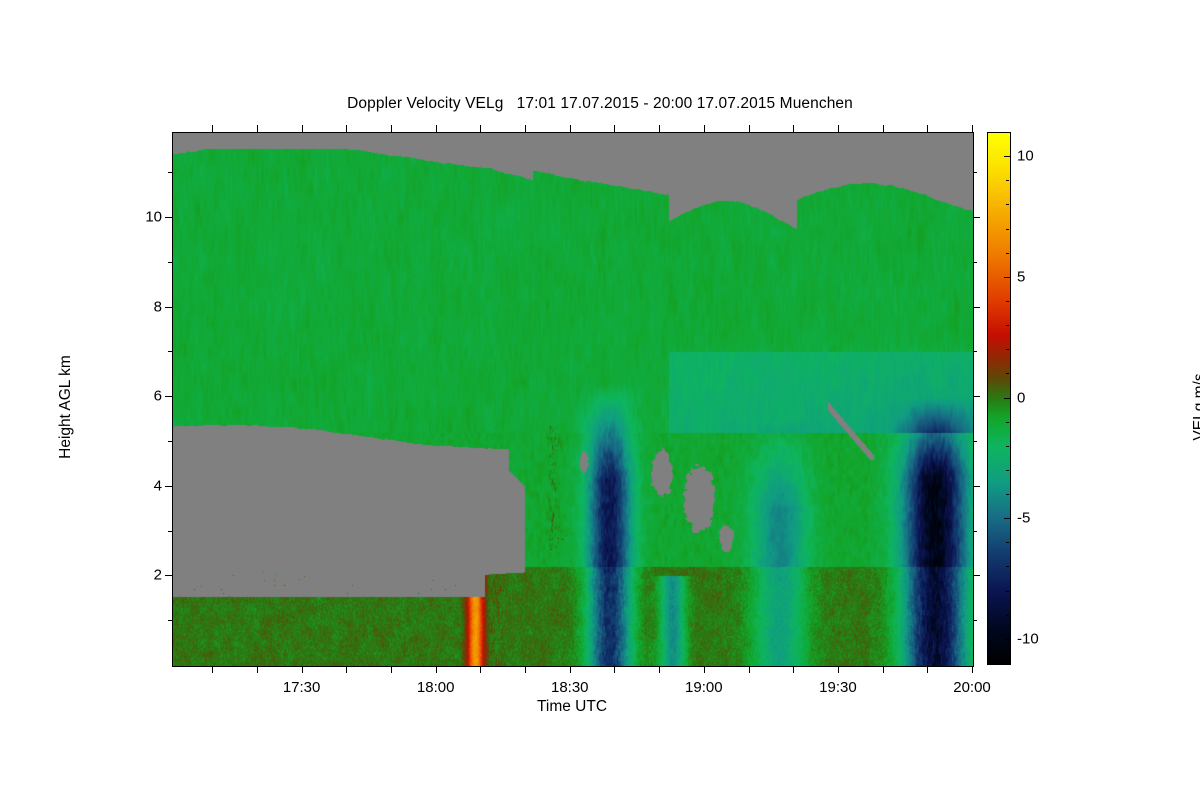 The image size is (1200, 800). Describe the element at coordinates (572, 706) in the screenshot. I see `x-axis-title: Time UTC` at that location.